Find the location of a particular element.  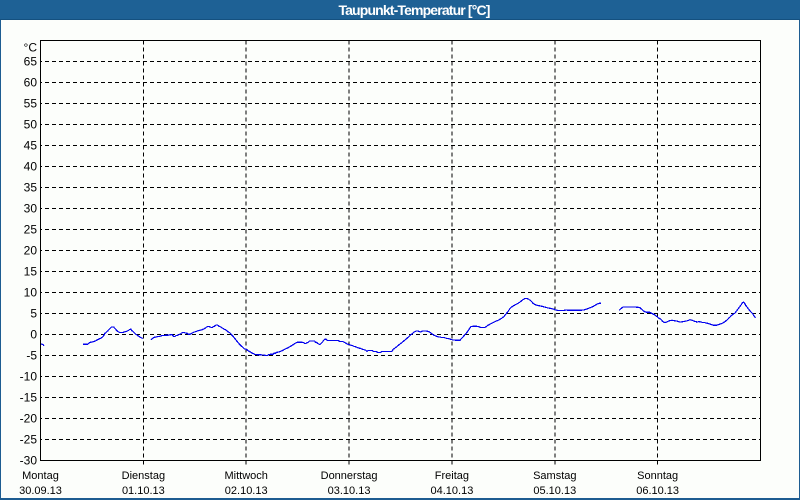

svg-text: 5 is located at coordinates (33, 314).